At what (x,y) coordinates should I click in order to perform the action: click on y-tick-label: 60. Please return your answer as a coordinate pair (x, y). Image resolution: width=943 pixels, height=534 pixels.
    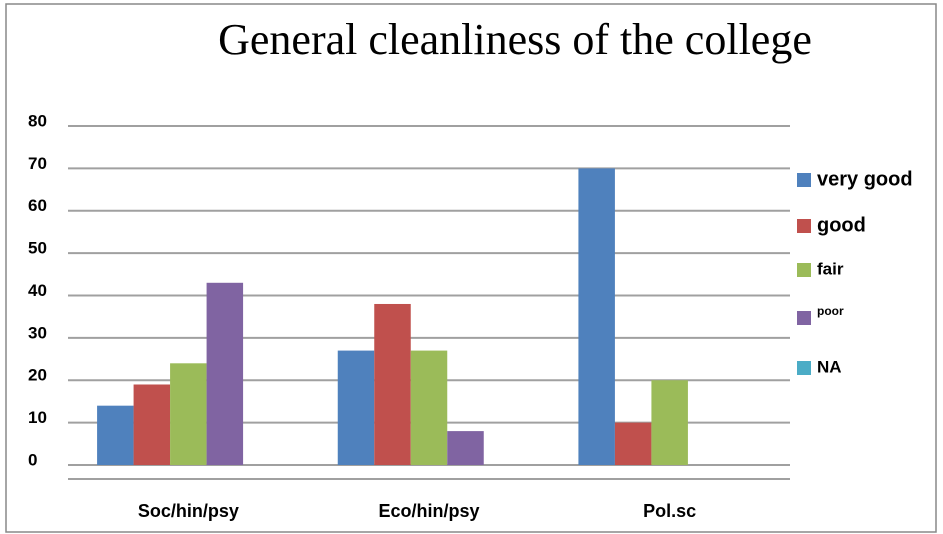
    Looking at the image, I should click on (37, 205).